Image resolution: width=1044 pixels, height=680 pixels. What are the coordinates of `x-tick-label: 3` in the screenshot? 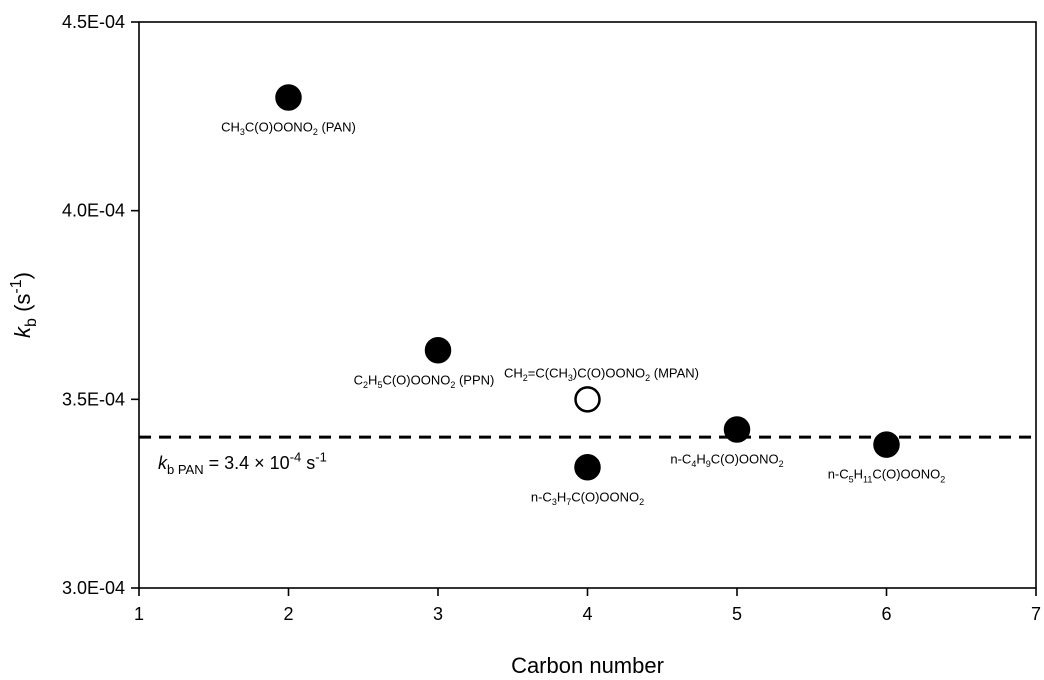 It's located at (438, 614).